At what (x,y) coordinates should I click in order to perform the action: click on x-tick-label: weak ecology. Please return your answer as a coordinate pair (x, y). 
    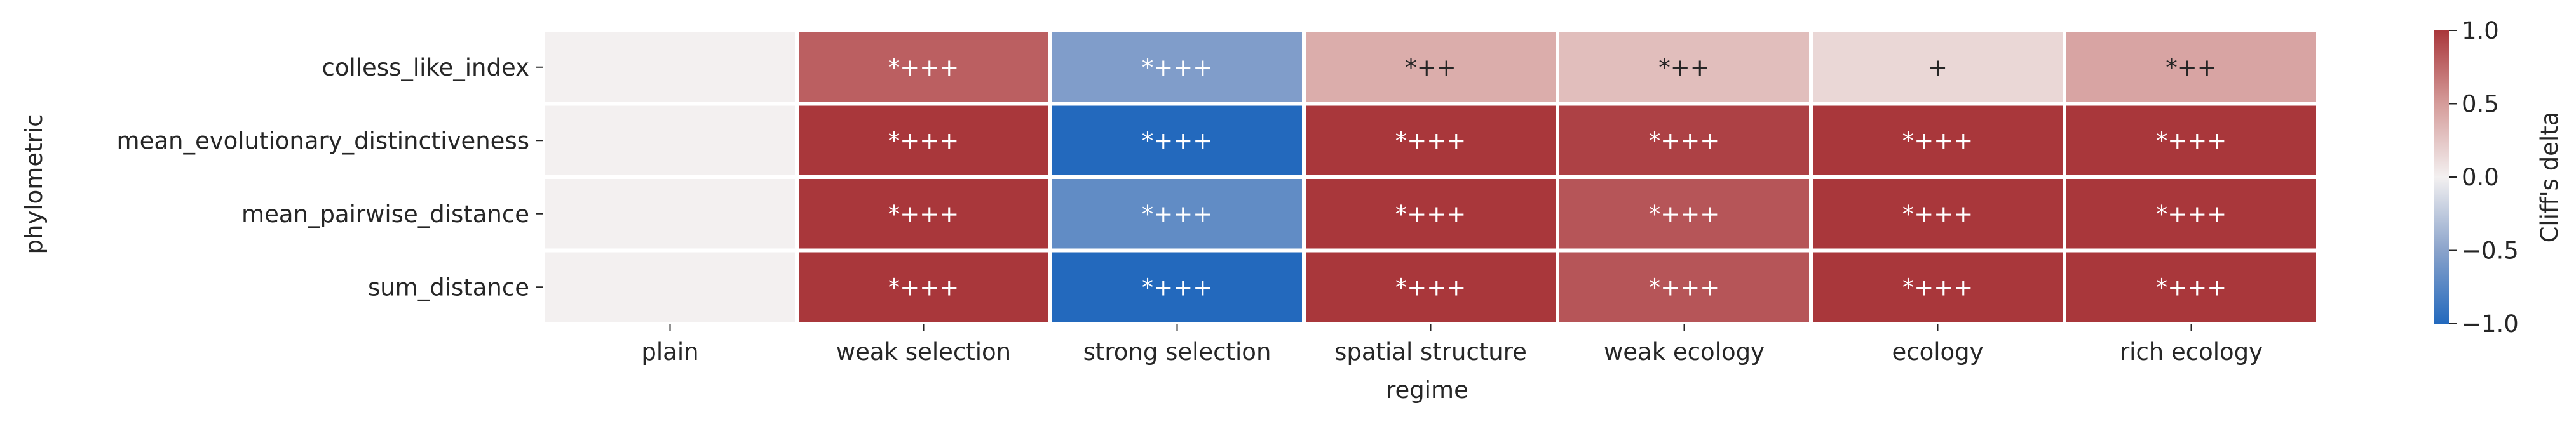
    Looking at the image, I should click on (1684, 352).